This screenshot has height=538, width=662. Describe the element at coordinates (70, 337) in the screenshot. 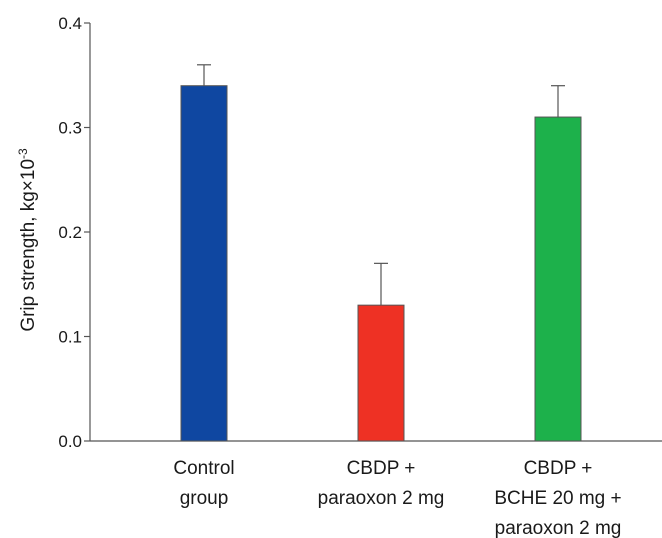

I see `y-tick-label: 0.1` at that location.